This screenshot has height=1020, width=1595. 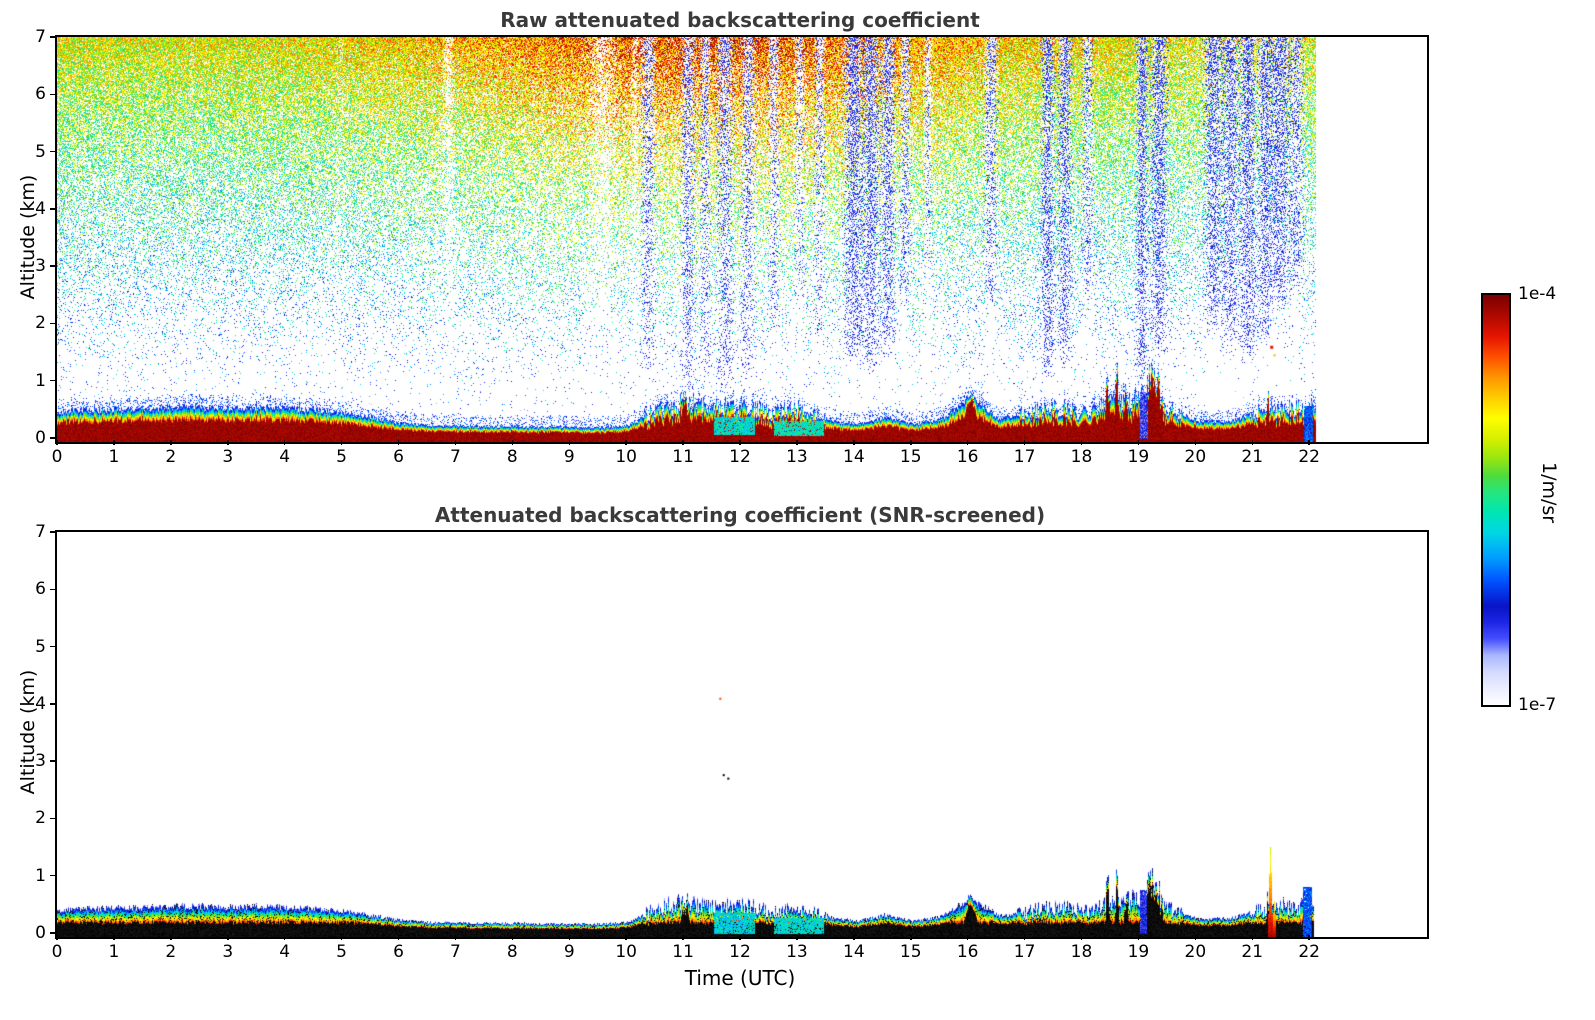 I want to click on y-axis-label-top: Altitude (km), so click(x=28, y=237).